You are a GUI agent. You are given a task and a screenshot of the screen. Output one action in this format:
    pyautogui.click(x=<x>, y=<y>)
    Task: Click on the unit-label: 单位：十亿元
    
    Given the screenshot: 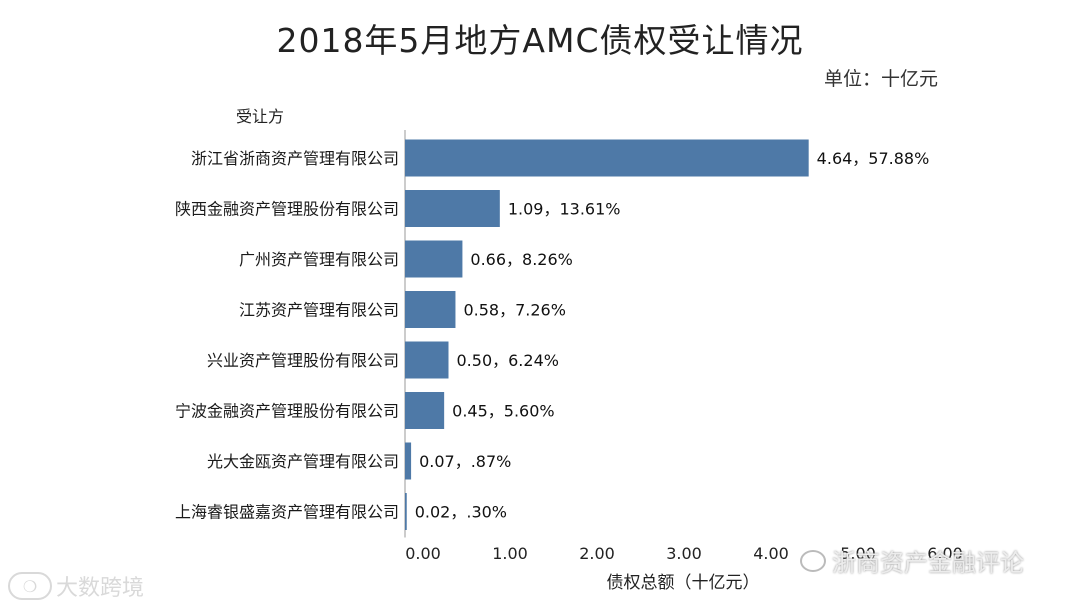 What is the action you would take?
    pyautogui.click(x=881, y=79)
    